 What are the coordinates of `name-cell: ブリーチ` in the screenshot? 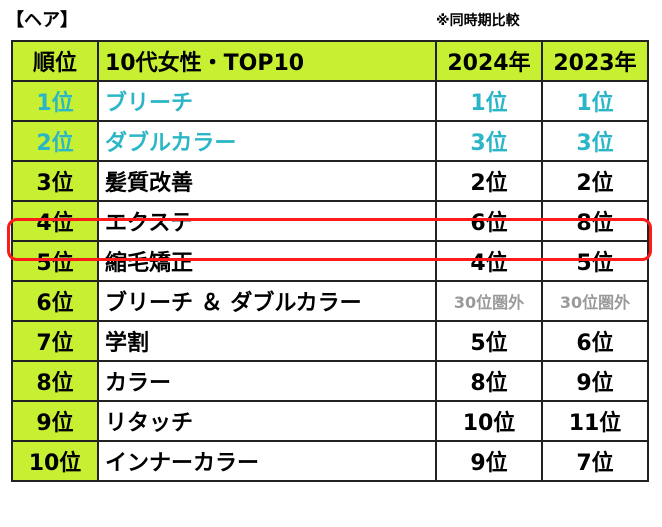 It's located at (267, 101).